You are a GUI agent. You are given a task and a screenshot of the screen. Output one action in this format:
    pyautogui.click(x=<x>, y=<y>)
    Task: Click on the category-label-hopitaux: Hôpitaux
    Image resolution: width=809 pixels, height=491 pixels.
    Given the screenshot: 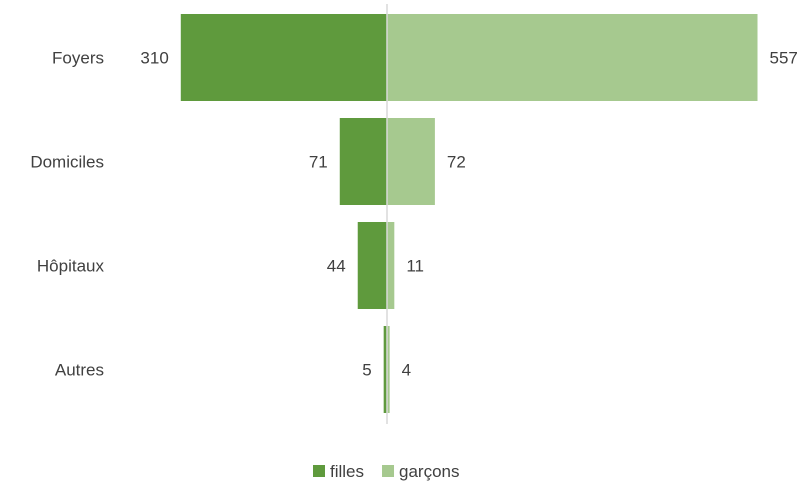 What is the action you would take?
    pyautogui.click(x=71, y=266)
    